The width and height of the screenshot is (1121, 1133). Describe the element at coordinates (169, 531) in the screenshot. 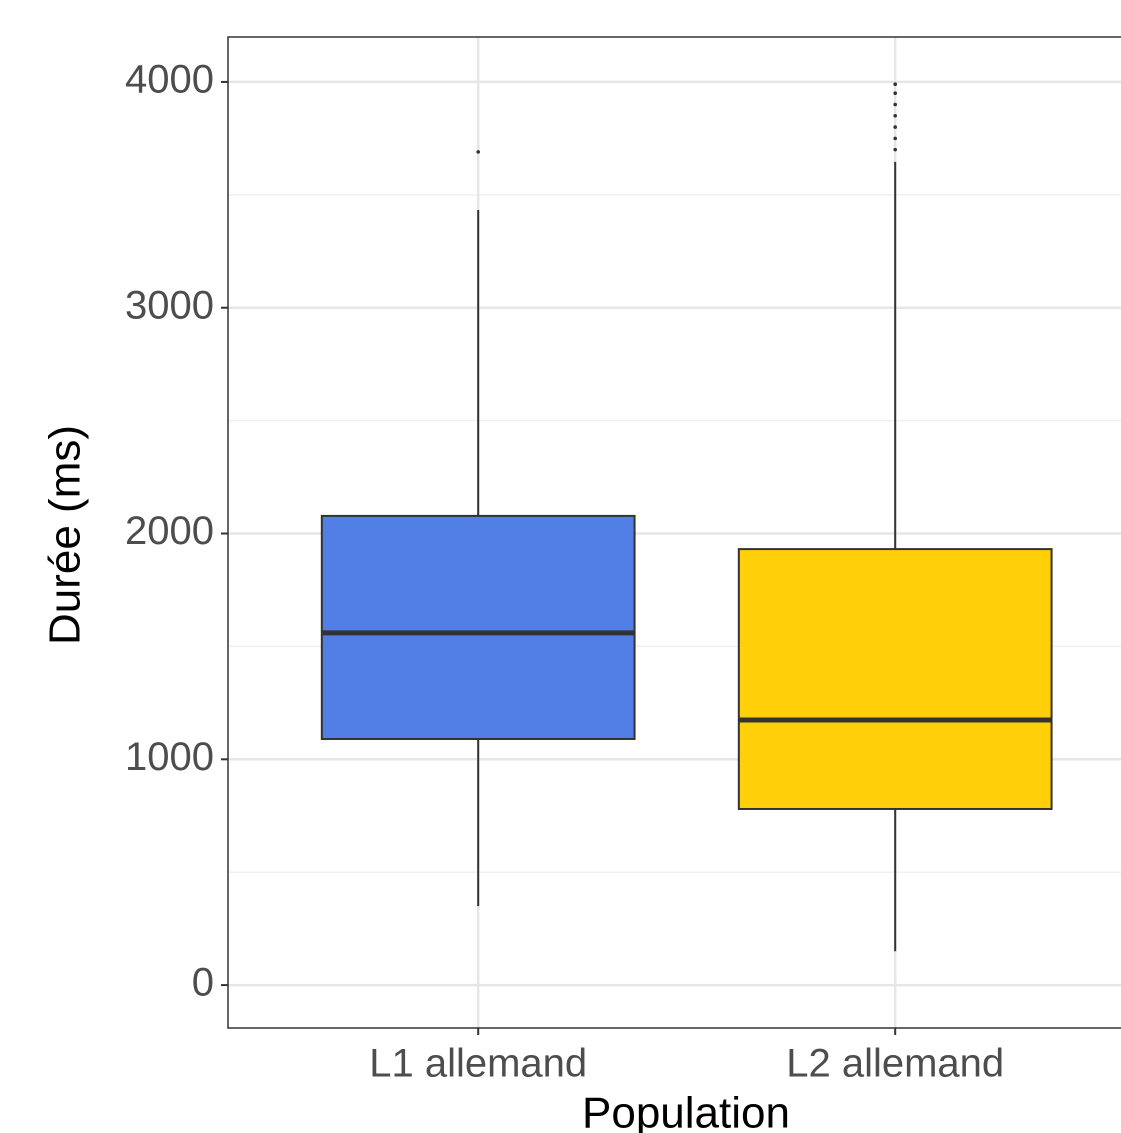

I see `y-tick-label: 2000` at that location.